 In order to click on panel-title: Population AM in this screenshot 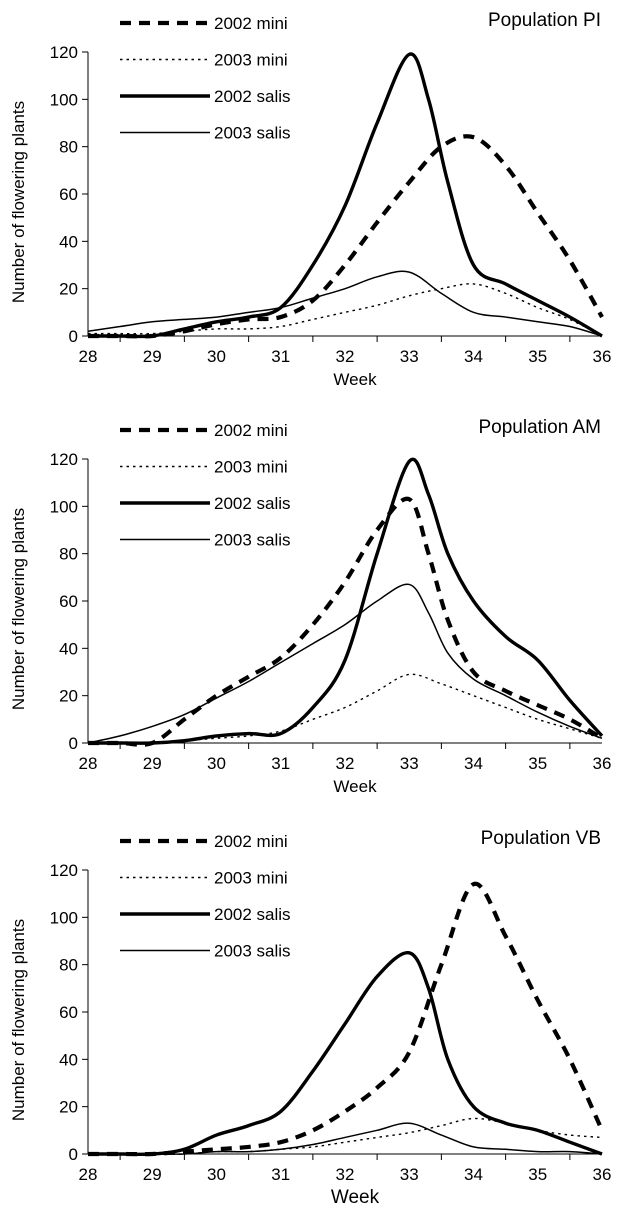, I will do `click(539, 427)`.